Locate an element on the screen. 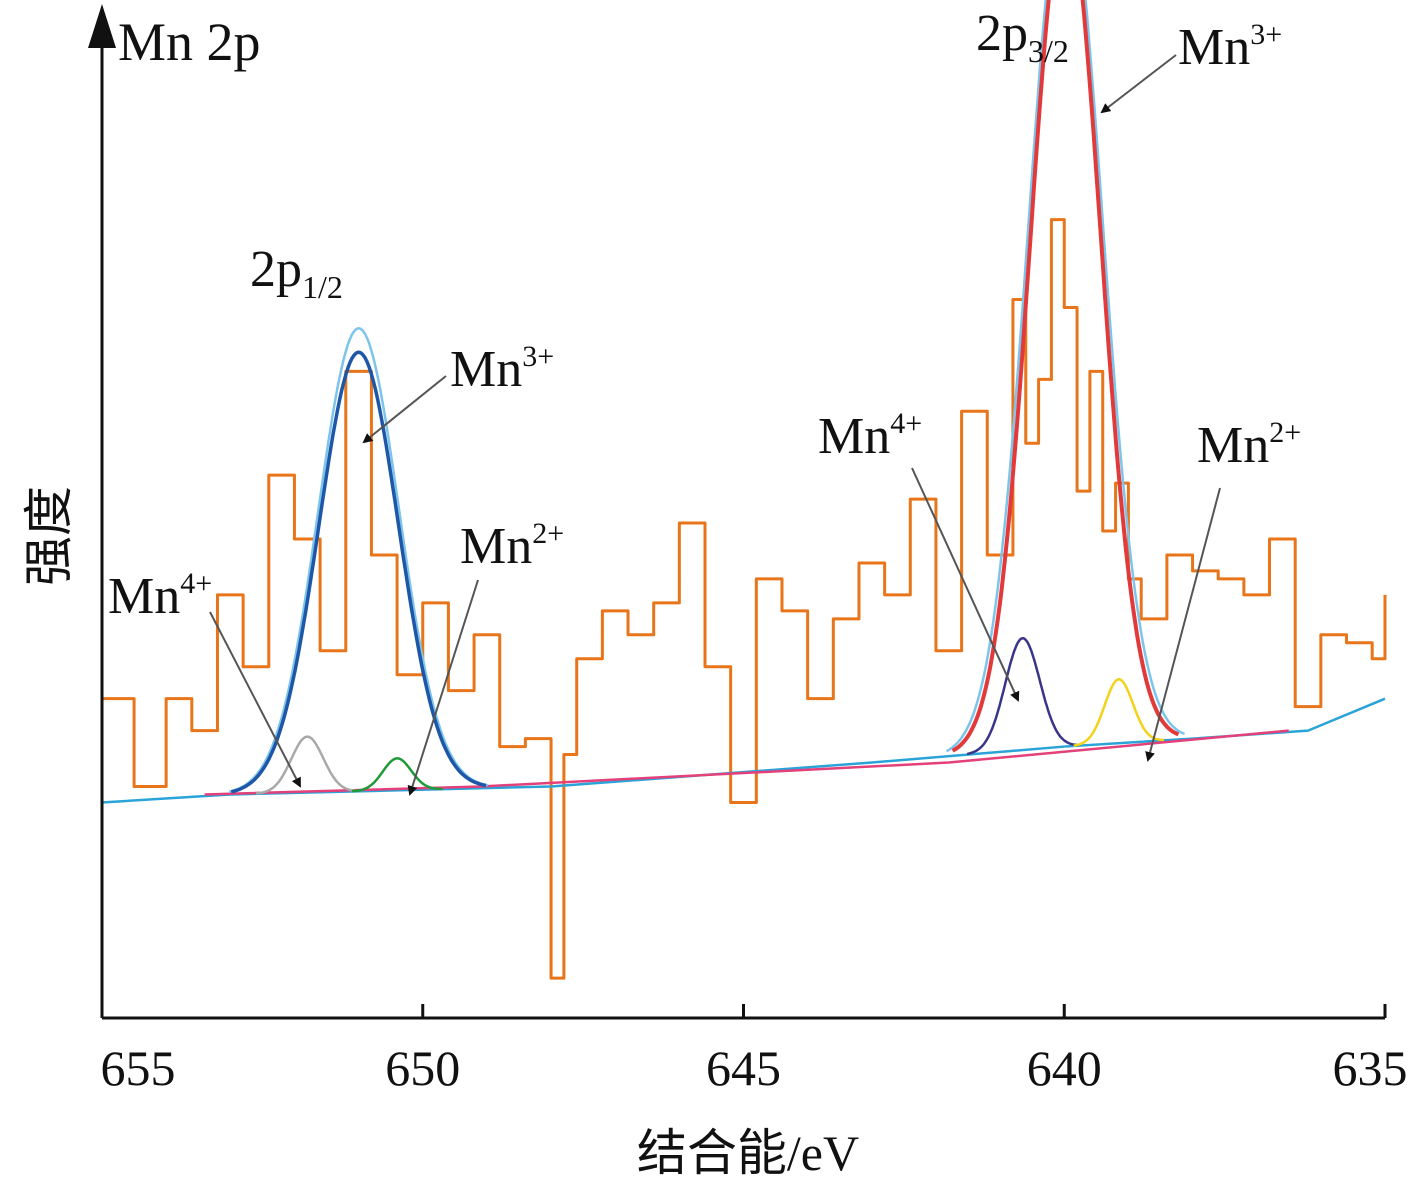 Image resolution: width=1417 pixels, height=1181 pixels. y-axis-label: 强度 is located at coordinates (49, 536).